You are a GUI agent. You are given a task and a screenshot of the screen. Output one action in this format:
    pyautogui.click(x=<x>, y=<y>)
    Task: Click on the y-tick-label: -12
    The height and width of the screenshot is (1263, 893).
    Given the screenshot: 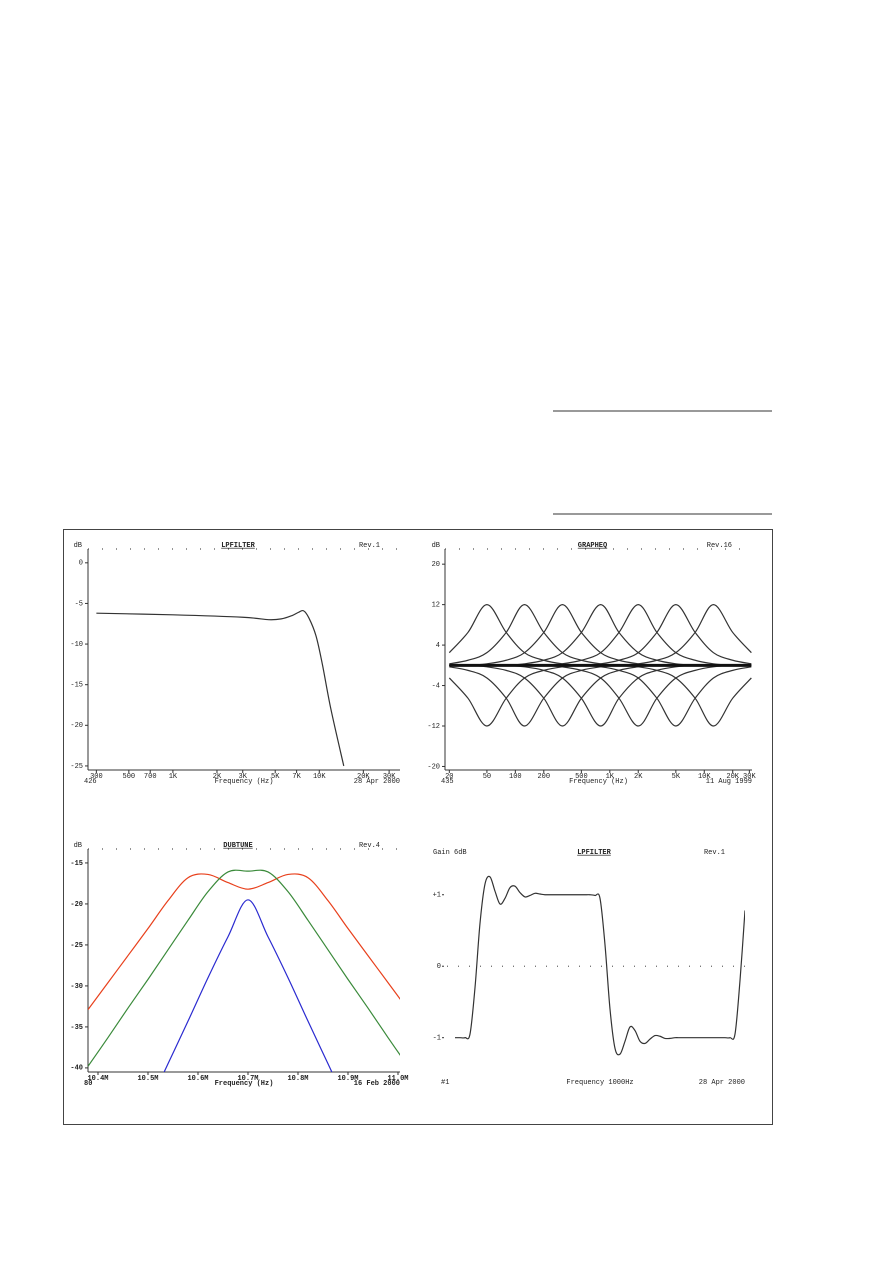 What is the action you would take?
    pyautogui.click(x=433, y=727)
    